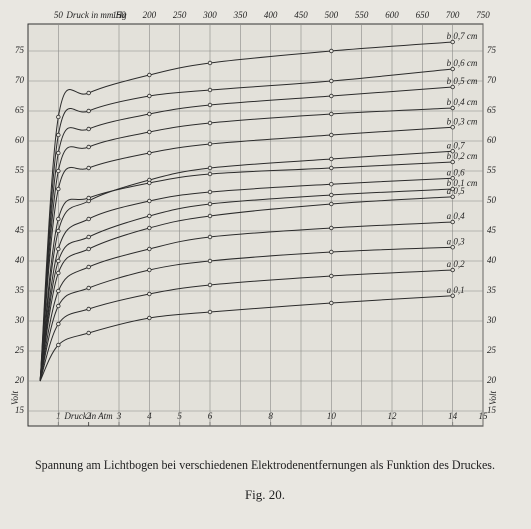 Image resolution: width=531 pixels, height=529 pixels. What do you see at coordinates (59, 15) in the screenshot?
I see `x2-tick-label: 50` at bounding box center [59, 15].